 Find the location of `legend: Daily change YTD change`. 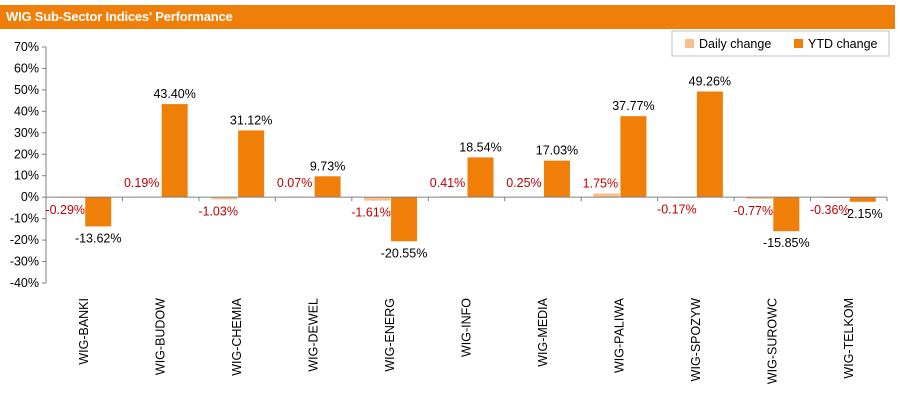

legend: Daily change YTD change is located at coordinates (780, 43).